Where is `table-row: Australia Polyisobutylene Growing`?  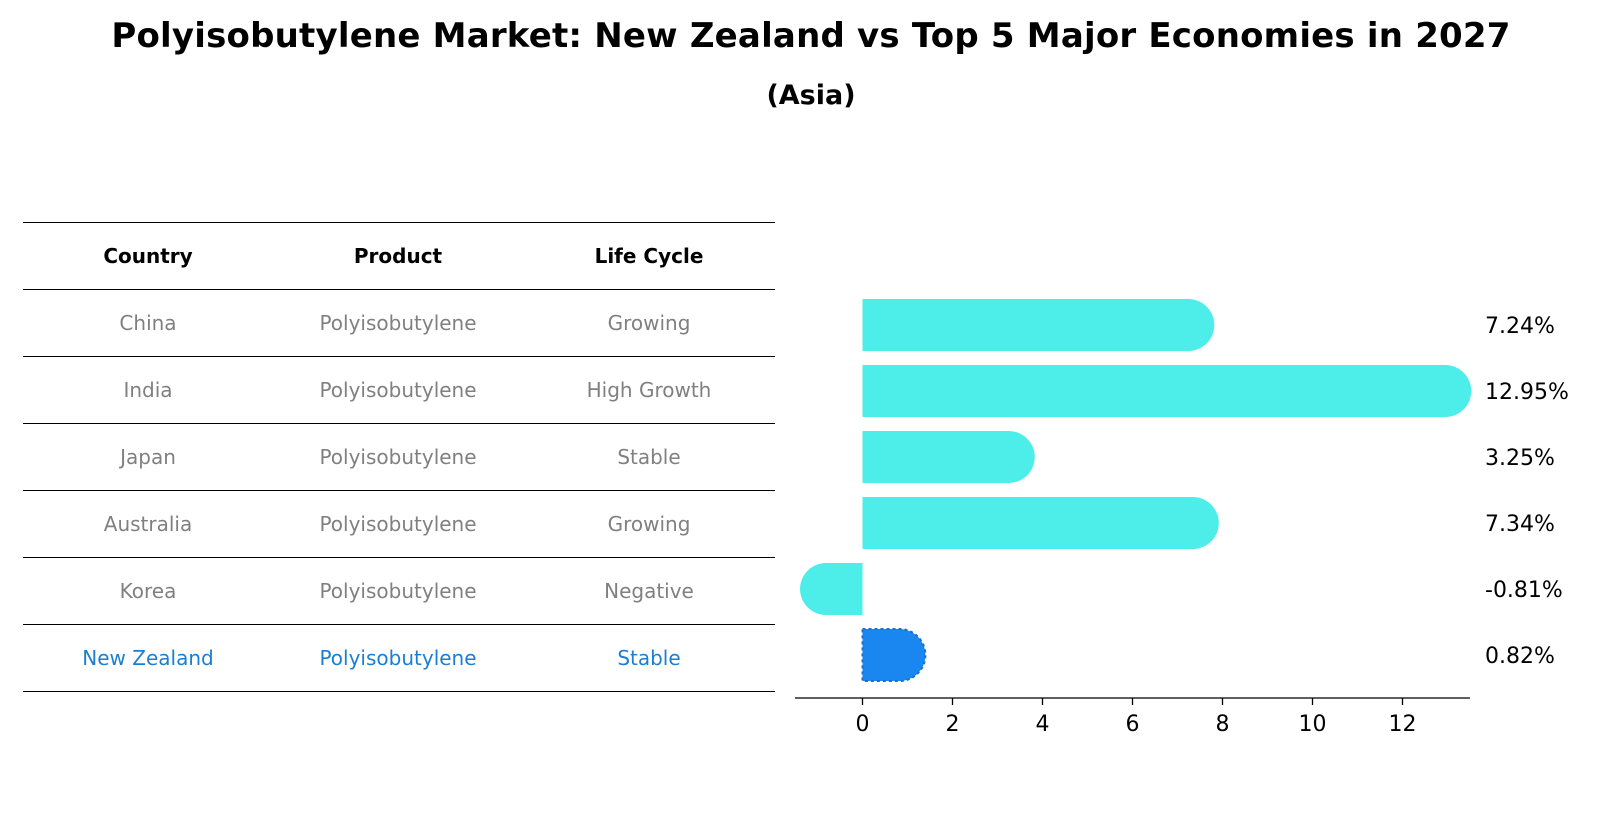 table-row: Australia Polyisobutylene Growing is located at coordinates (399, 523).